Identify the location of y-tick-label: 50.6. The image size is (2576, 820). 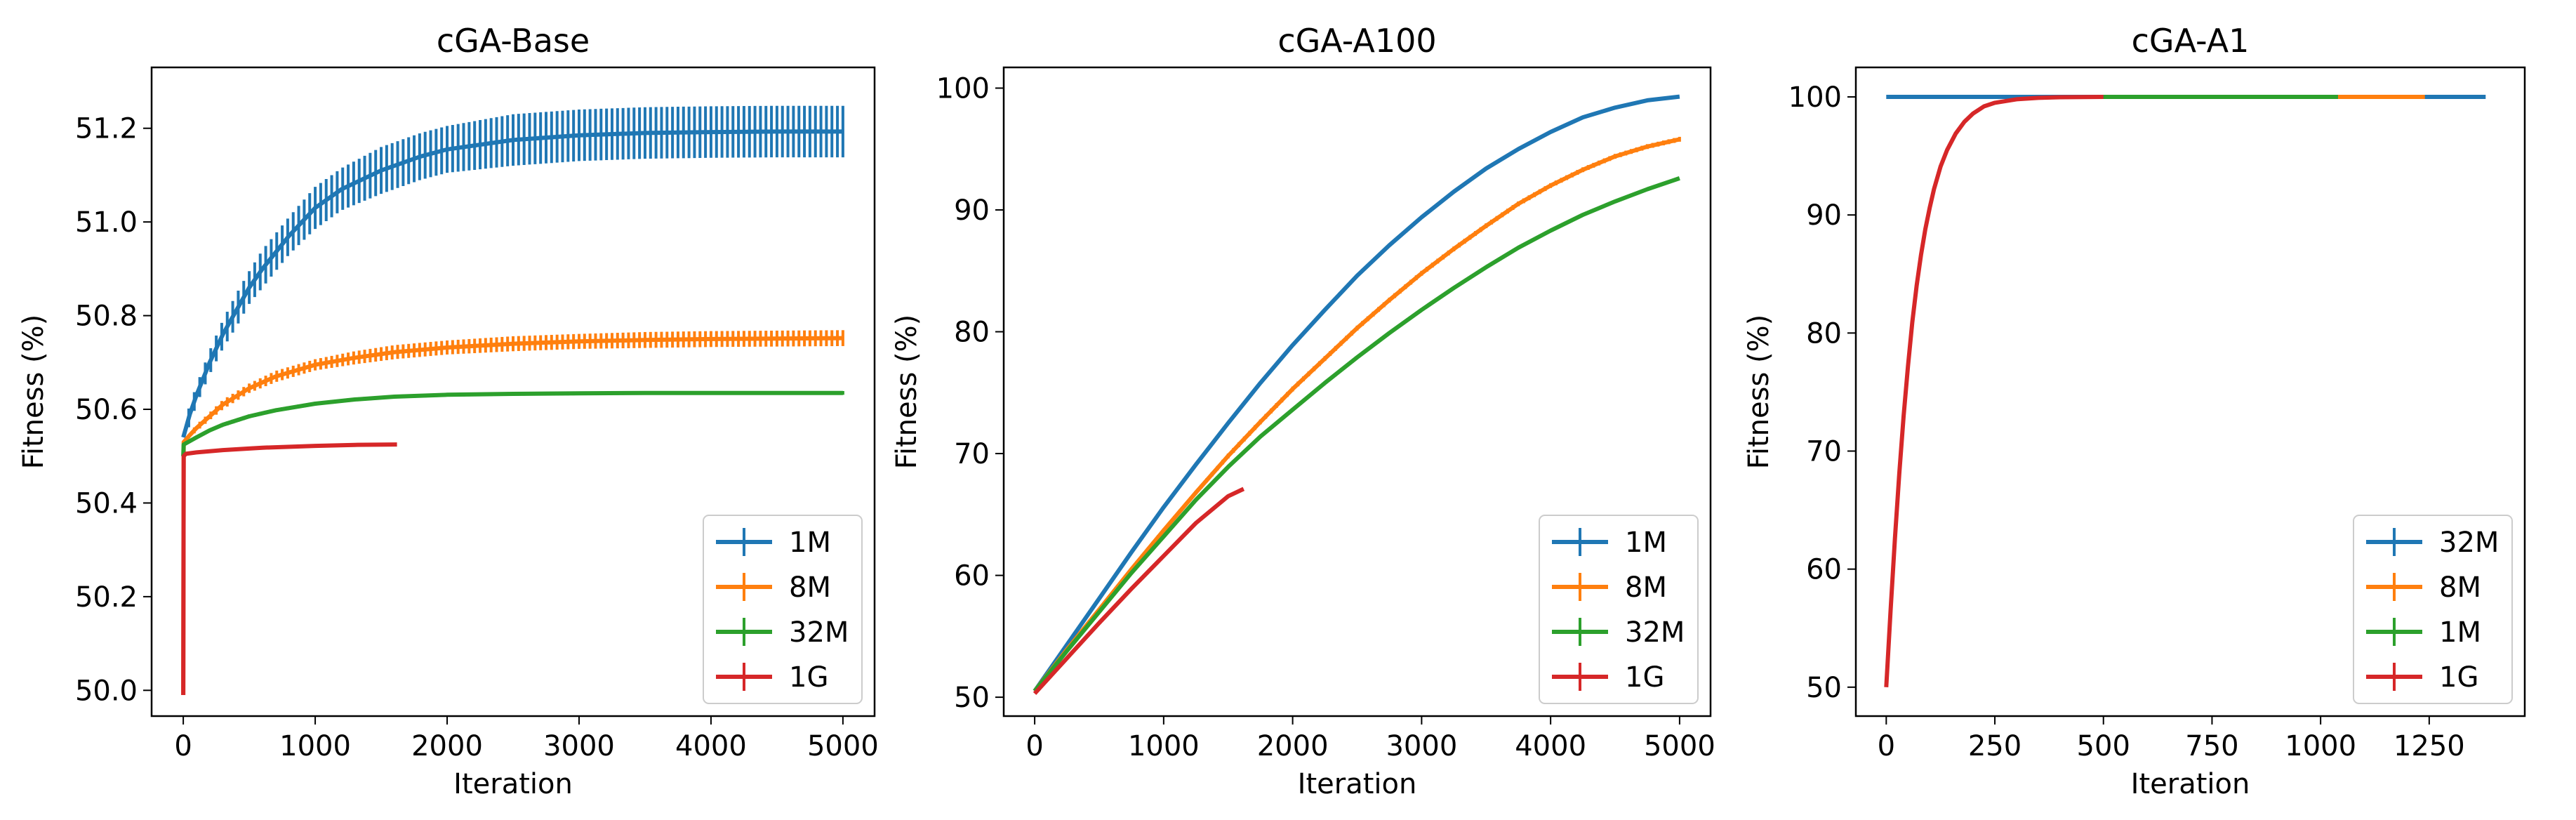
(107, 410).